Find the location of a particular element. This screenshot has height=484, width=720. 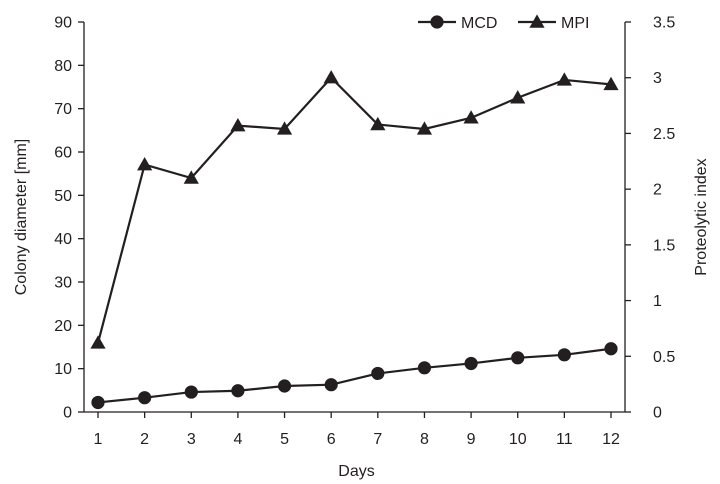

x-tick-label: 10 is located at coordinates (518, 439).